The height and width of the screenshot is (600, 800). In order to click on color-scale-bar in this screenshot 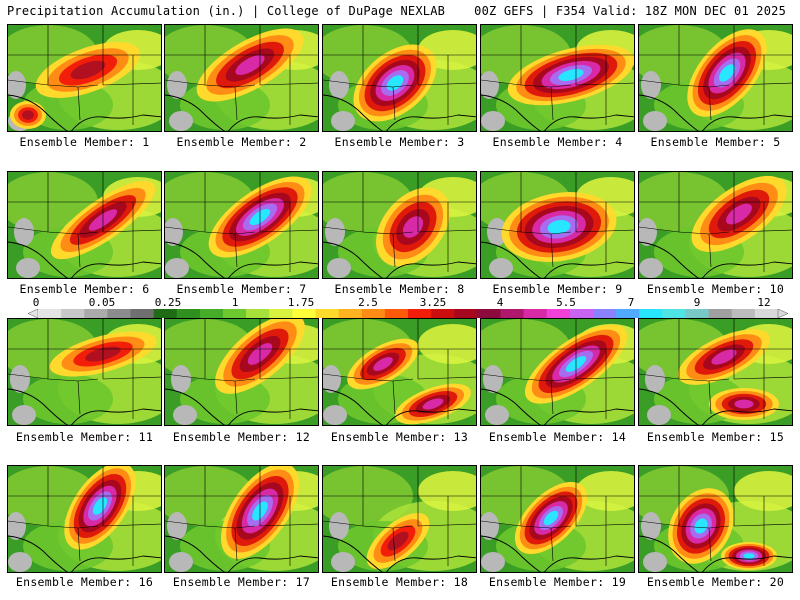, I will do `click(408, 313)`.